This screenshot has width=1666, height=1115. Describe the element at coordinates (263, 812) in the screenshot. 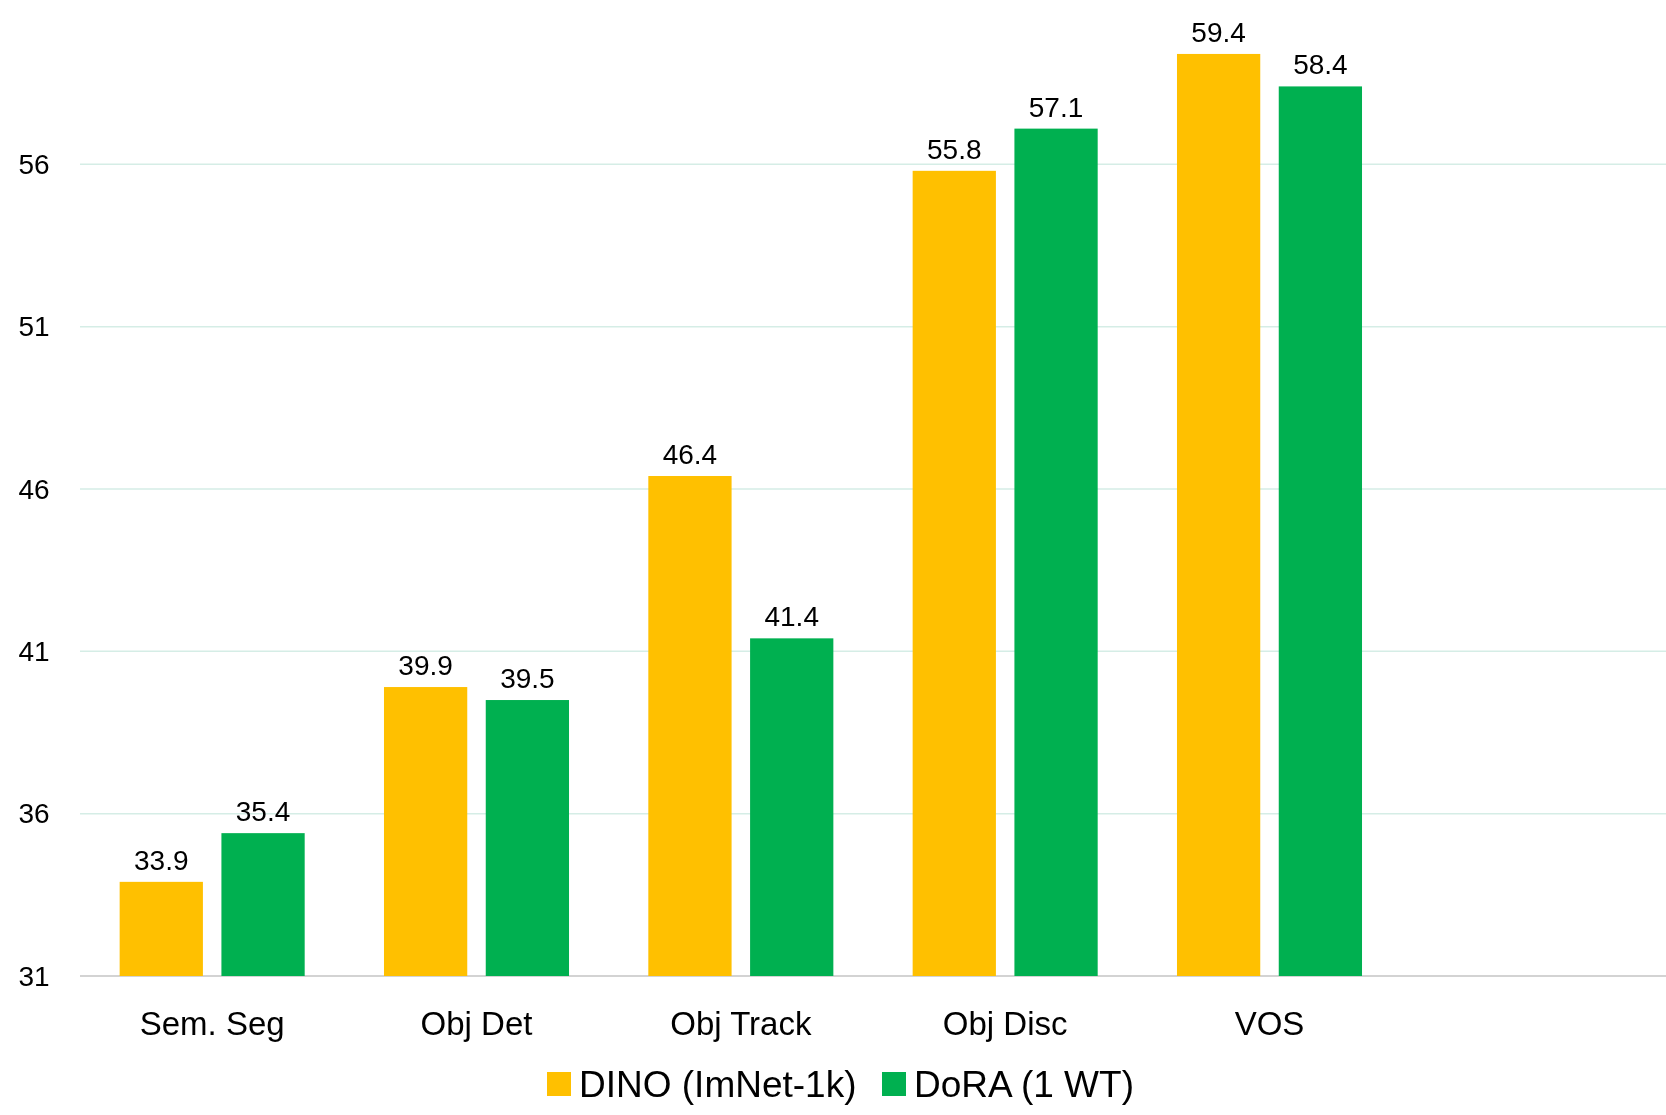

I see `data-label: 35.4` at that location.